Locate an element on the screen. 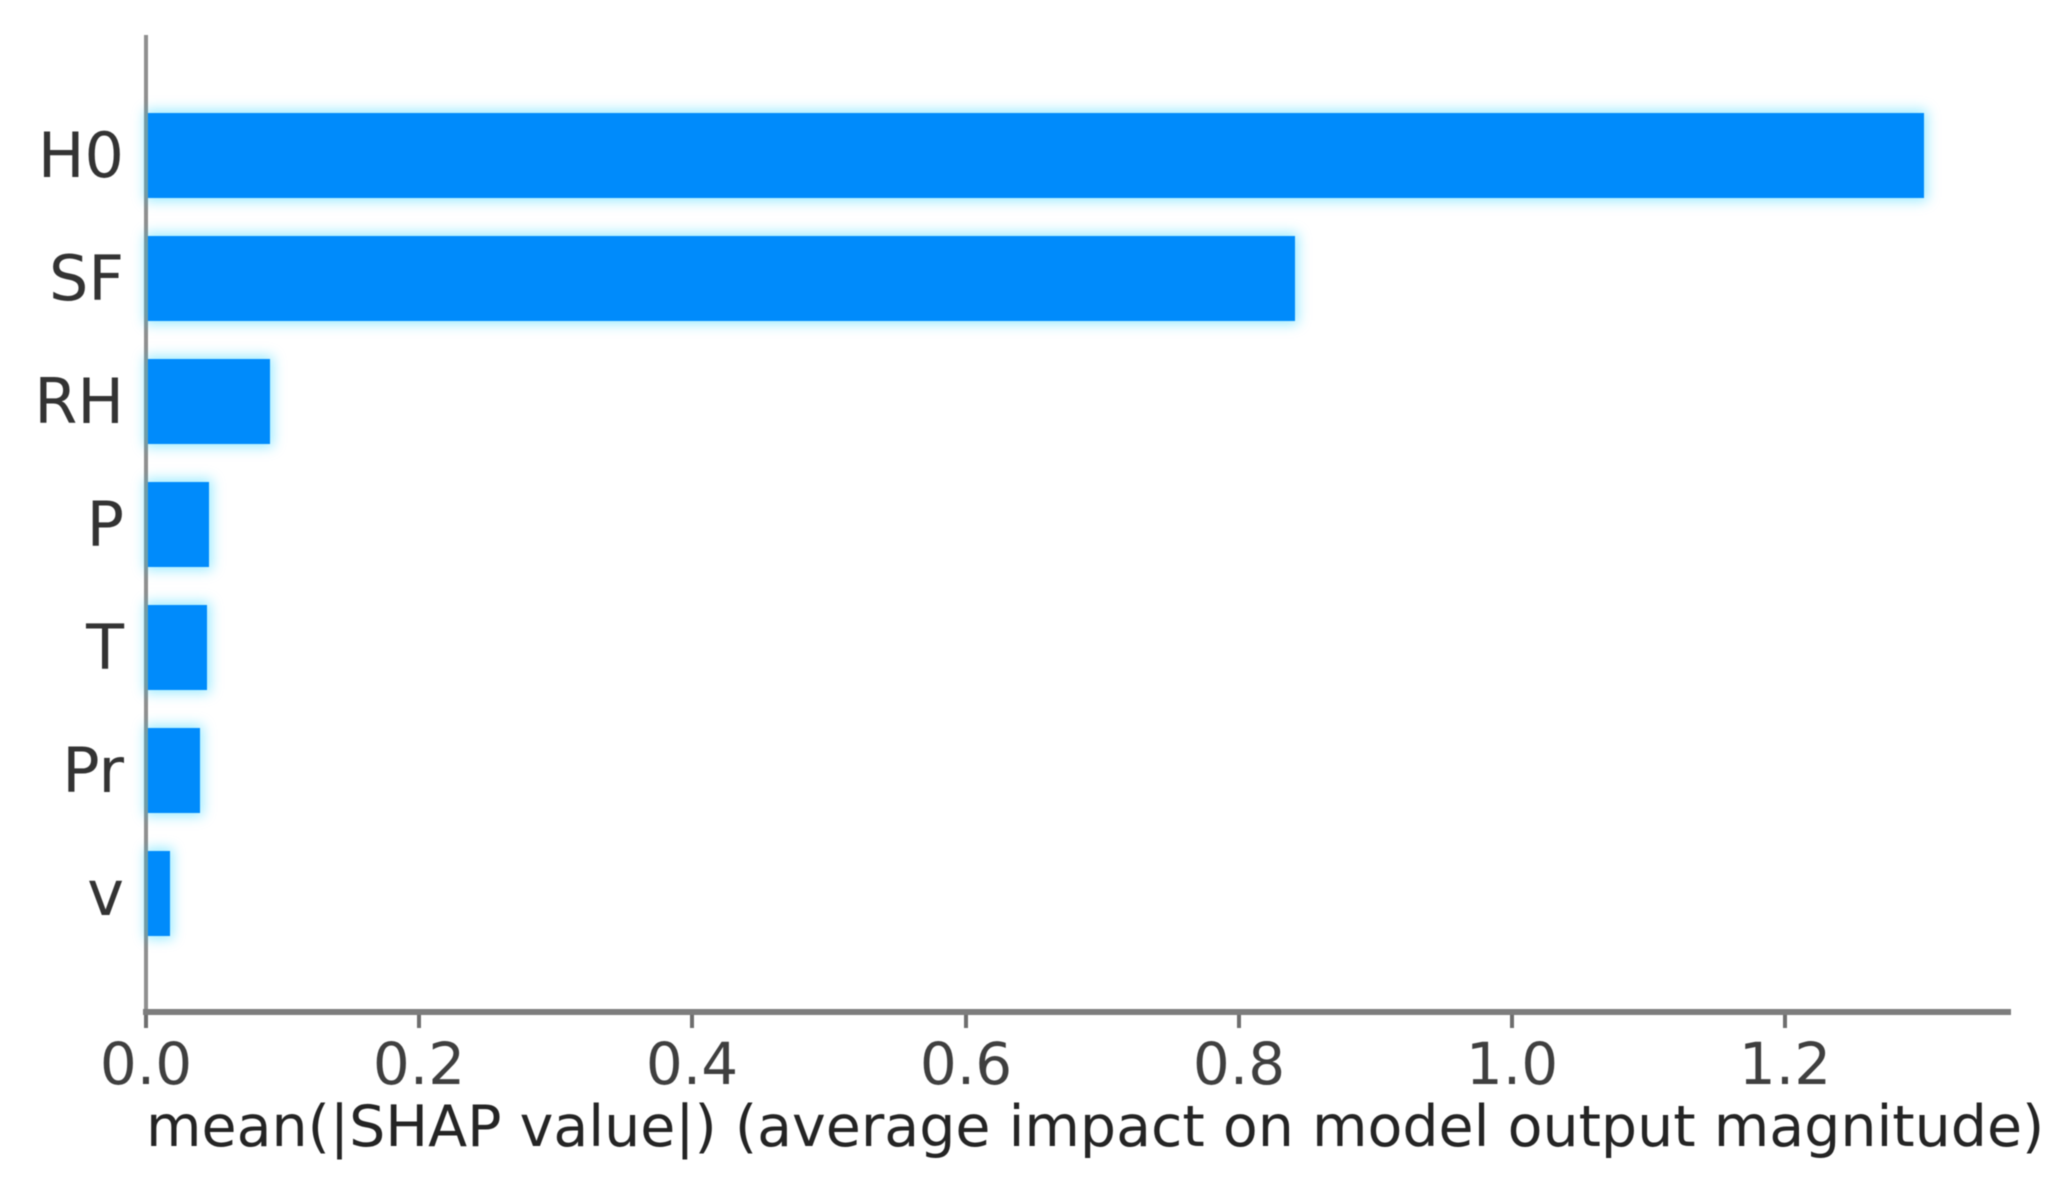 The width and height of the screenshot is (2051, 1187). bar-T is located at coordinates (177, 647).